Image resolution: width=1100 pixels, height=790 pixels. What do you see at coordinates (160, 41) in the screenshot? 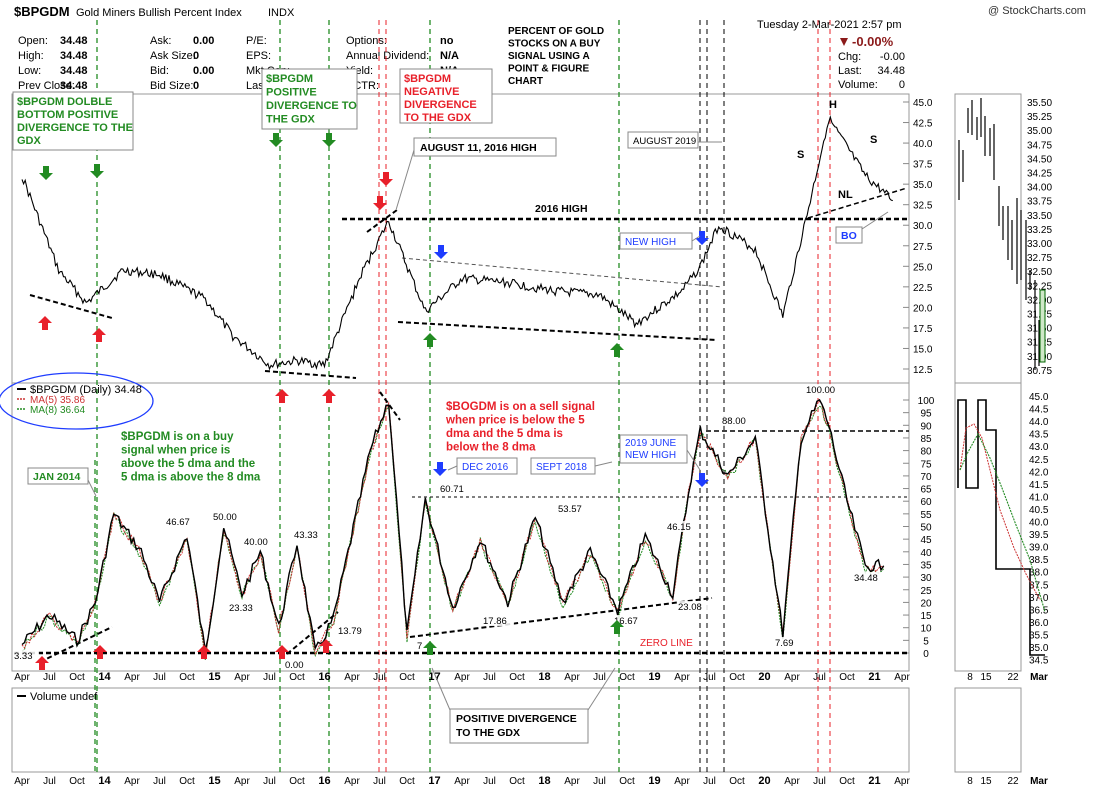
I see `quote-label: Ask:` at bounding box center [160, 41].